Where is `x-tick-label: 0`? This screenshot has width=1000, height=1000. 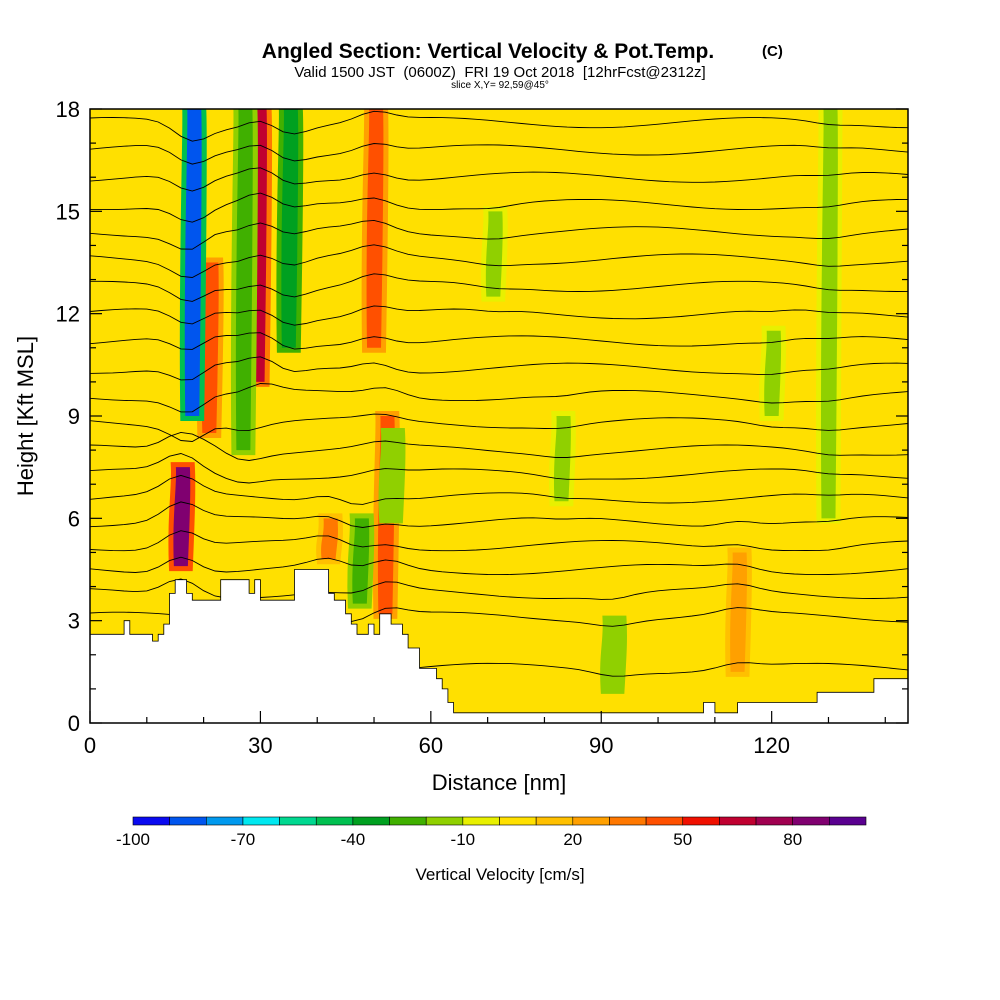 x-tick-label: 0 is located at coordinates (90, 745).